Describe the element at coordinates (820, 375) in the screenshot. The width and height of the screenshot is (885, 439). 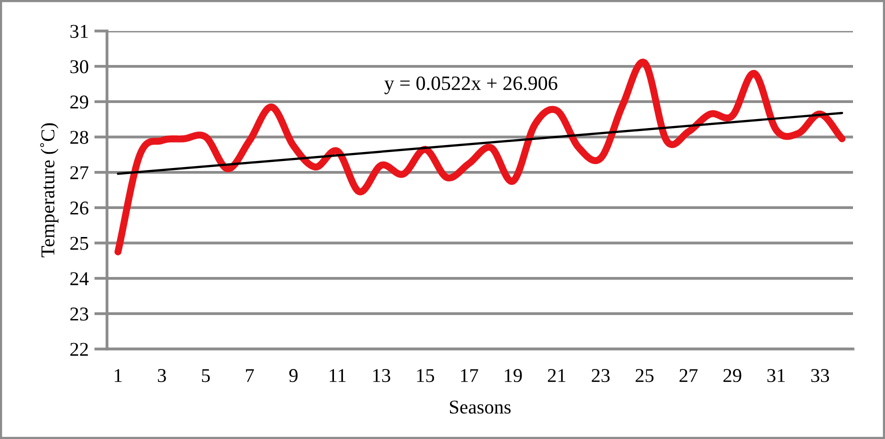
I see `x-tick-label: 33` at that location.